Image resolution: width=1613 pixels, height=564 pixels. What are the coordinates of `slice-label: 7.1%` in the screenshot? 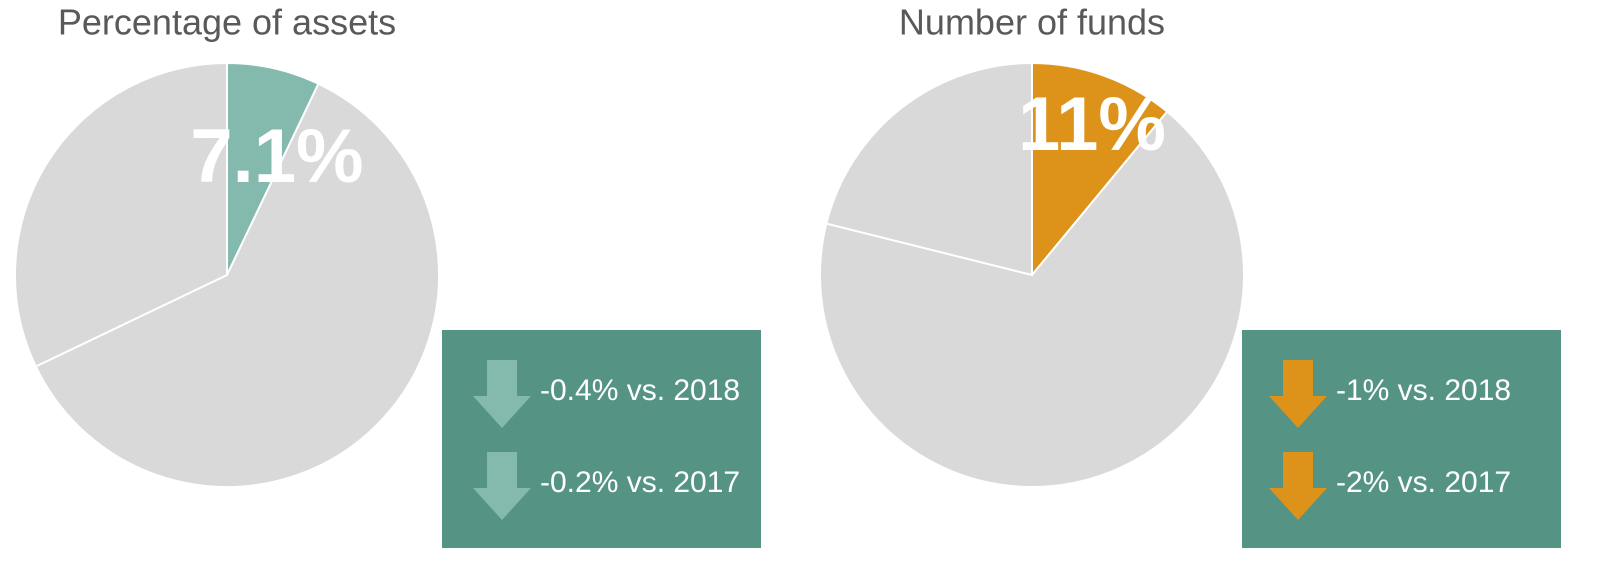 It's located at (276, 156).